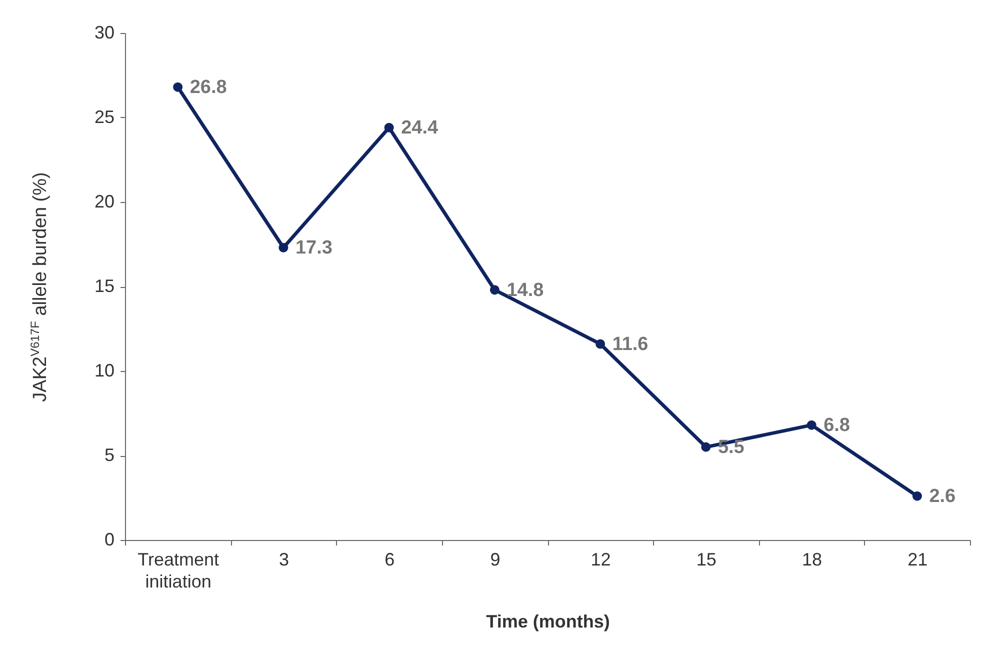  Describe the element at coordinates (109, 455) in the screenshot. I see `y-tick-label: 5` at that location.